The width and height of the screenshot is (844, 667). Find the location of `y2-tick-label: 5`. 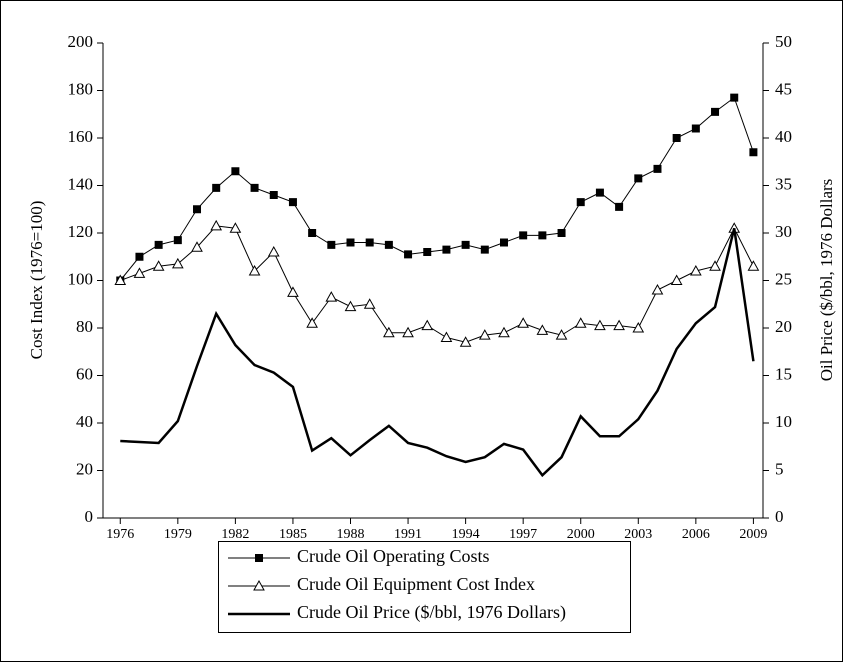

y2-tick-label: 5 is located at coordinates (779, 468).